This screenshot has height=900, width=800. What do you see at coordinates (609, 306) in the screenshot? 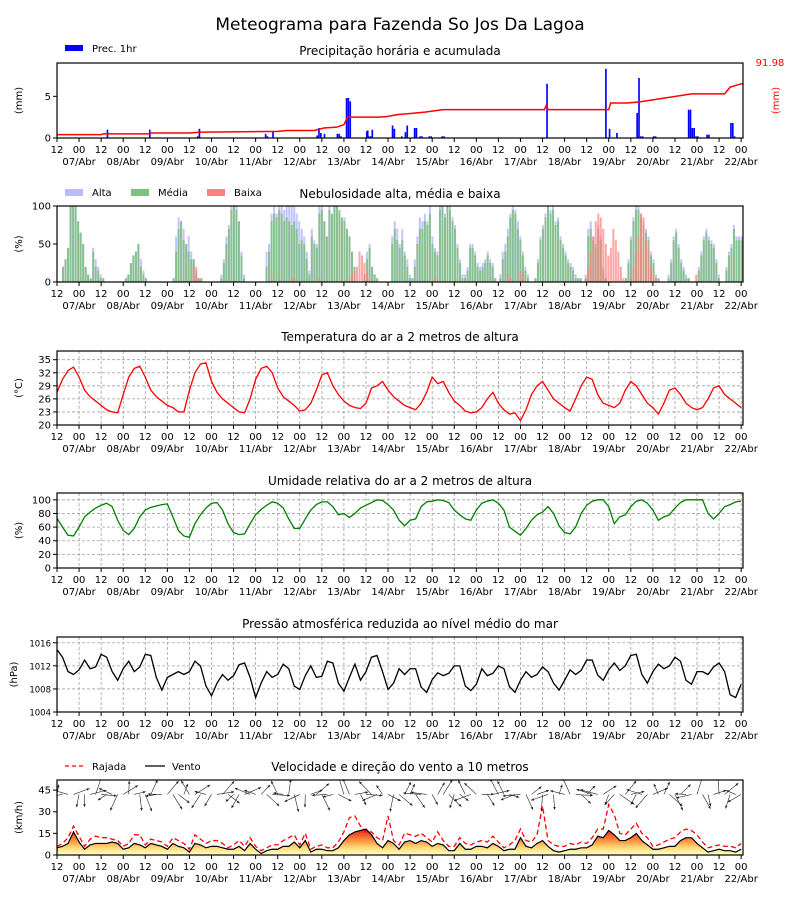
I see `x-date-label: 19/Abr` at bounding box center [609, 306].